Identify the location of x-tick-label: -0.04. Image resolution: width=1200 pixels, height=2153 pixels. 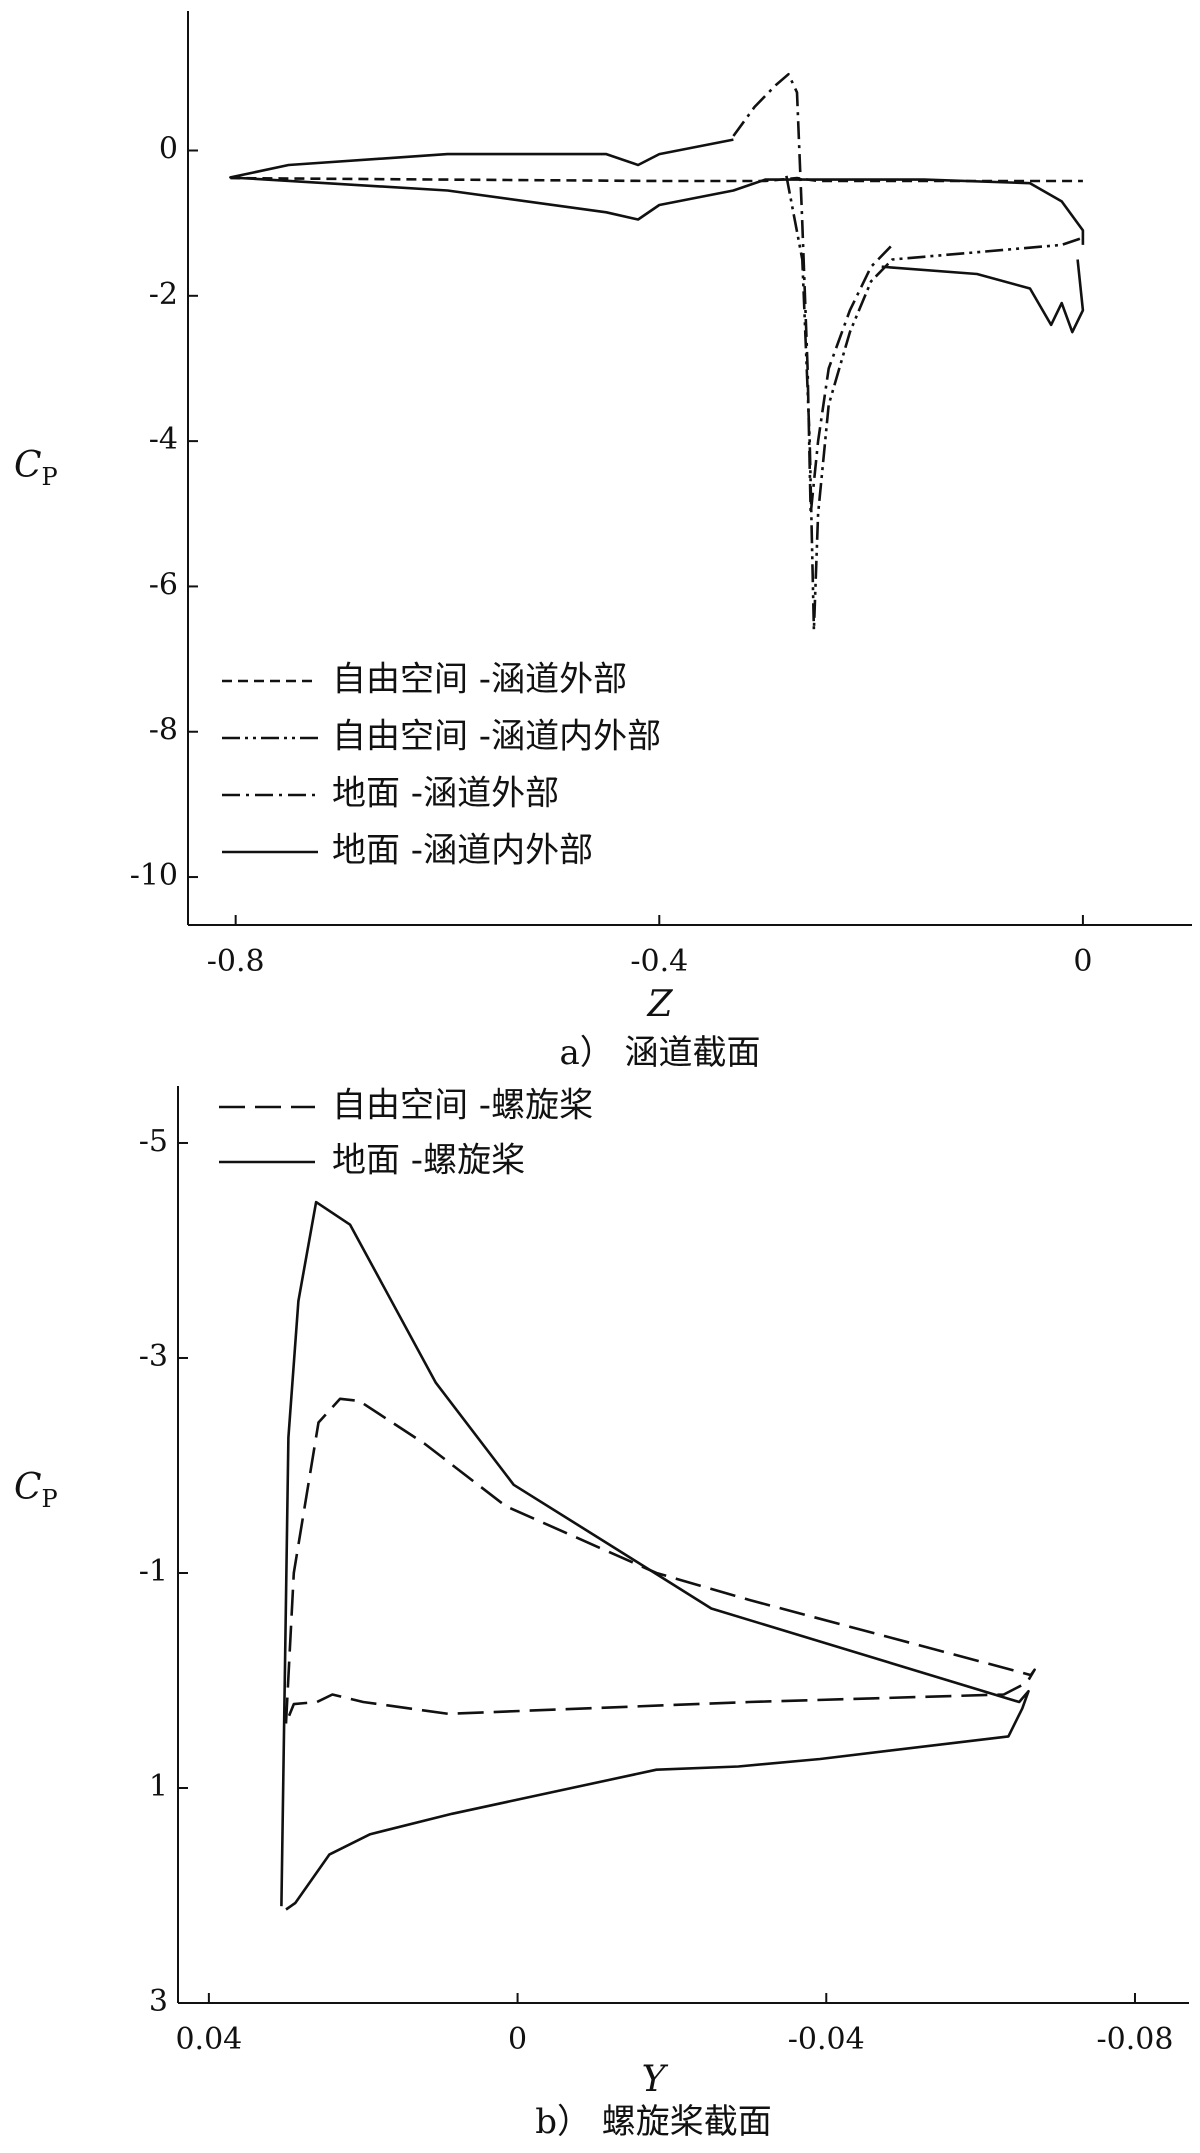
(826, 2039).